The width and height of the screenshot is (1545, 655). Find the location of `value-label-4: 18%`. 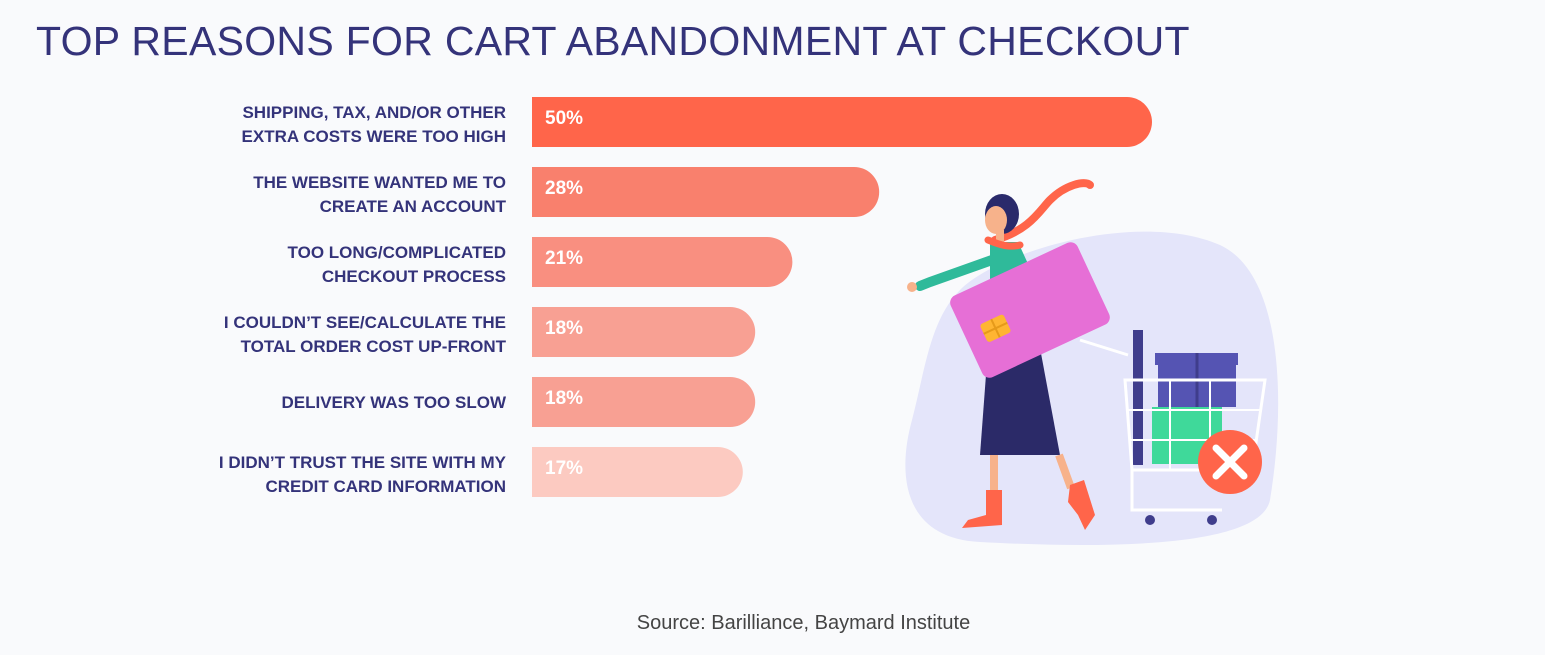

value-label-4: 18% is located at coordinates (564, 328).